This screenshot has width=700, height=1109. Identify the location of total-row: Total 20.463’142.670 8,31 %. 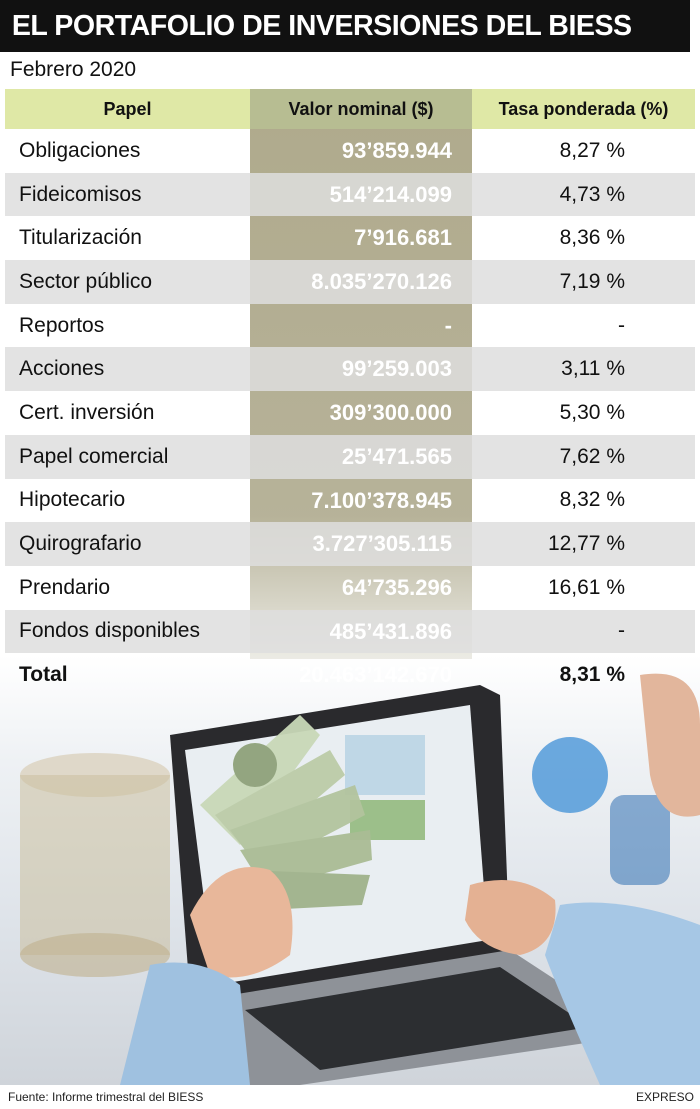
(350, 675).